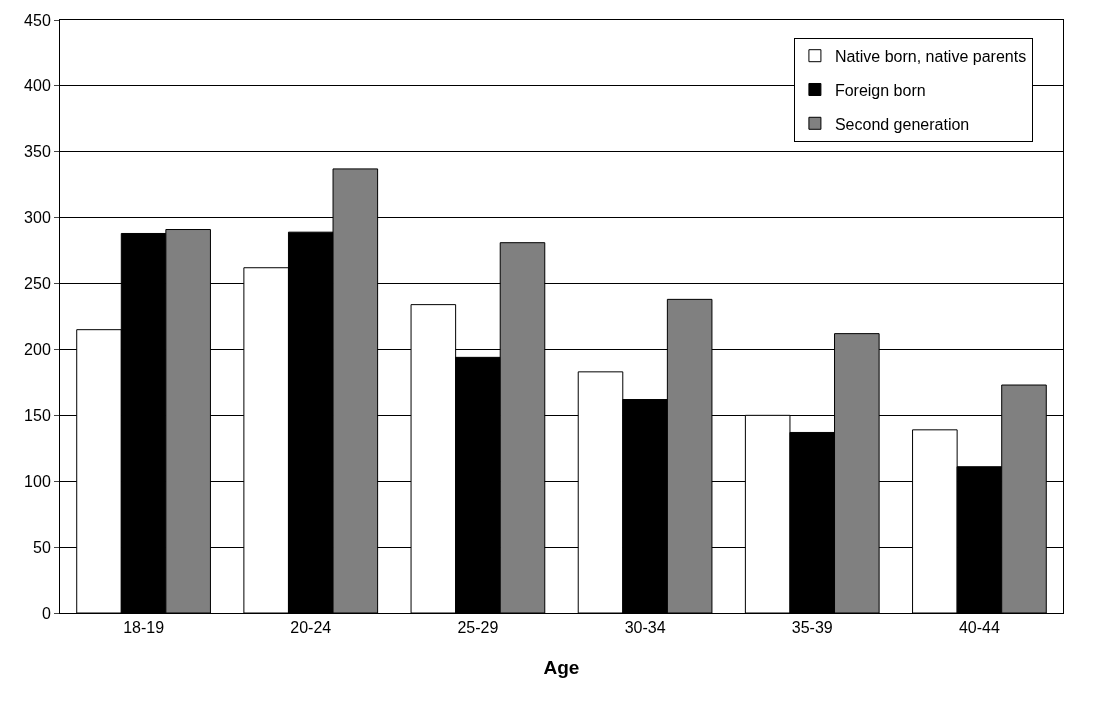  Describe the element at coordinates (880, 90) in the screenshot. I see `legend-label: Foreign born` at that location.